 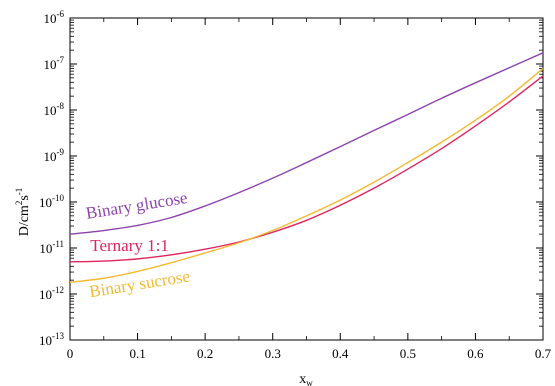 I want to click on y-tick-label: 10⁻⁶, so click(x=54, y=17).